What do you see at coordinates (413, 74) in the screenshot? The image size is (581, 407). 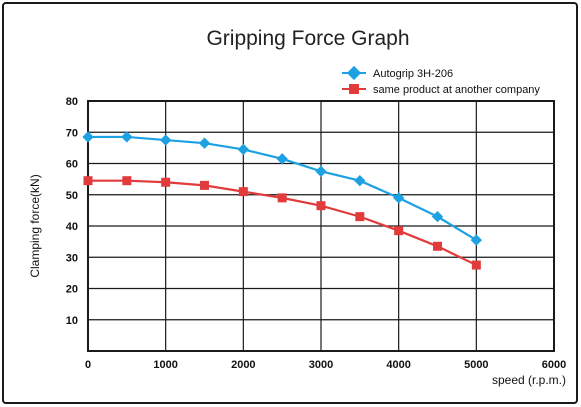 I see `legend-label-autogrip: Autogrip 3H-206` at bounding box center [413, 74].